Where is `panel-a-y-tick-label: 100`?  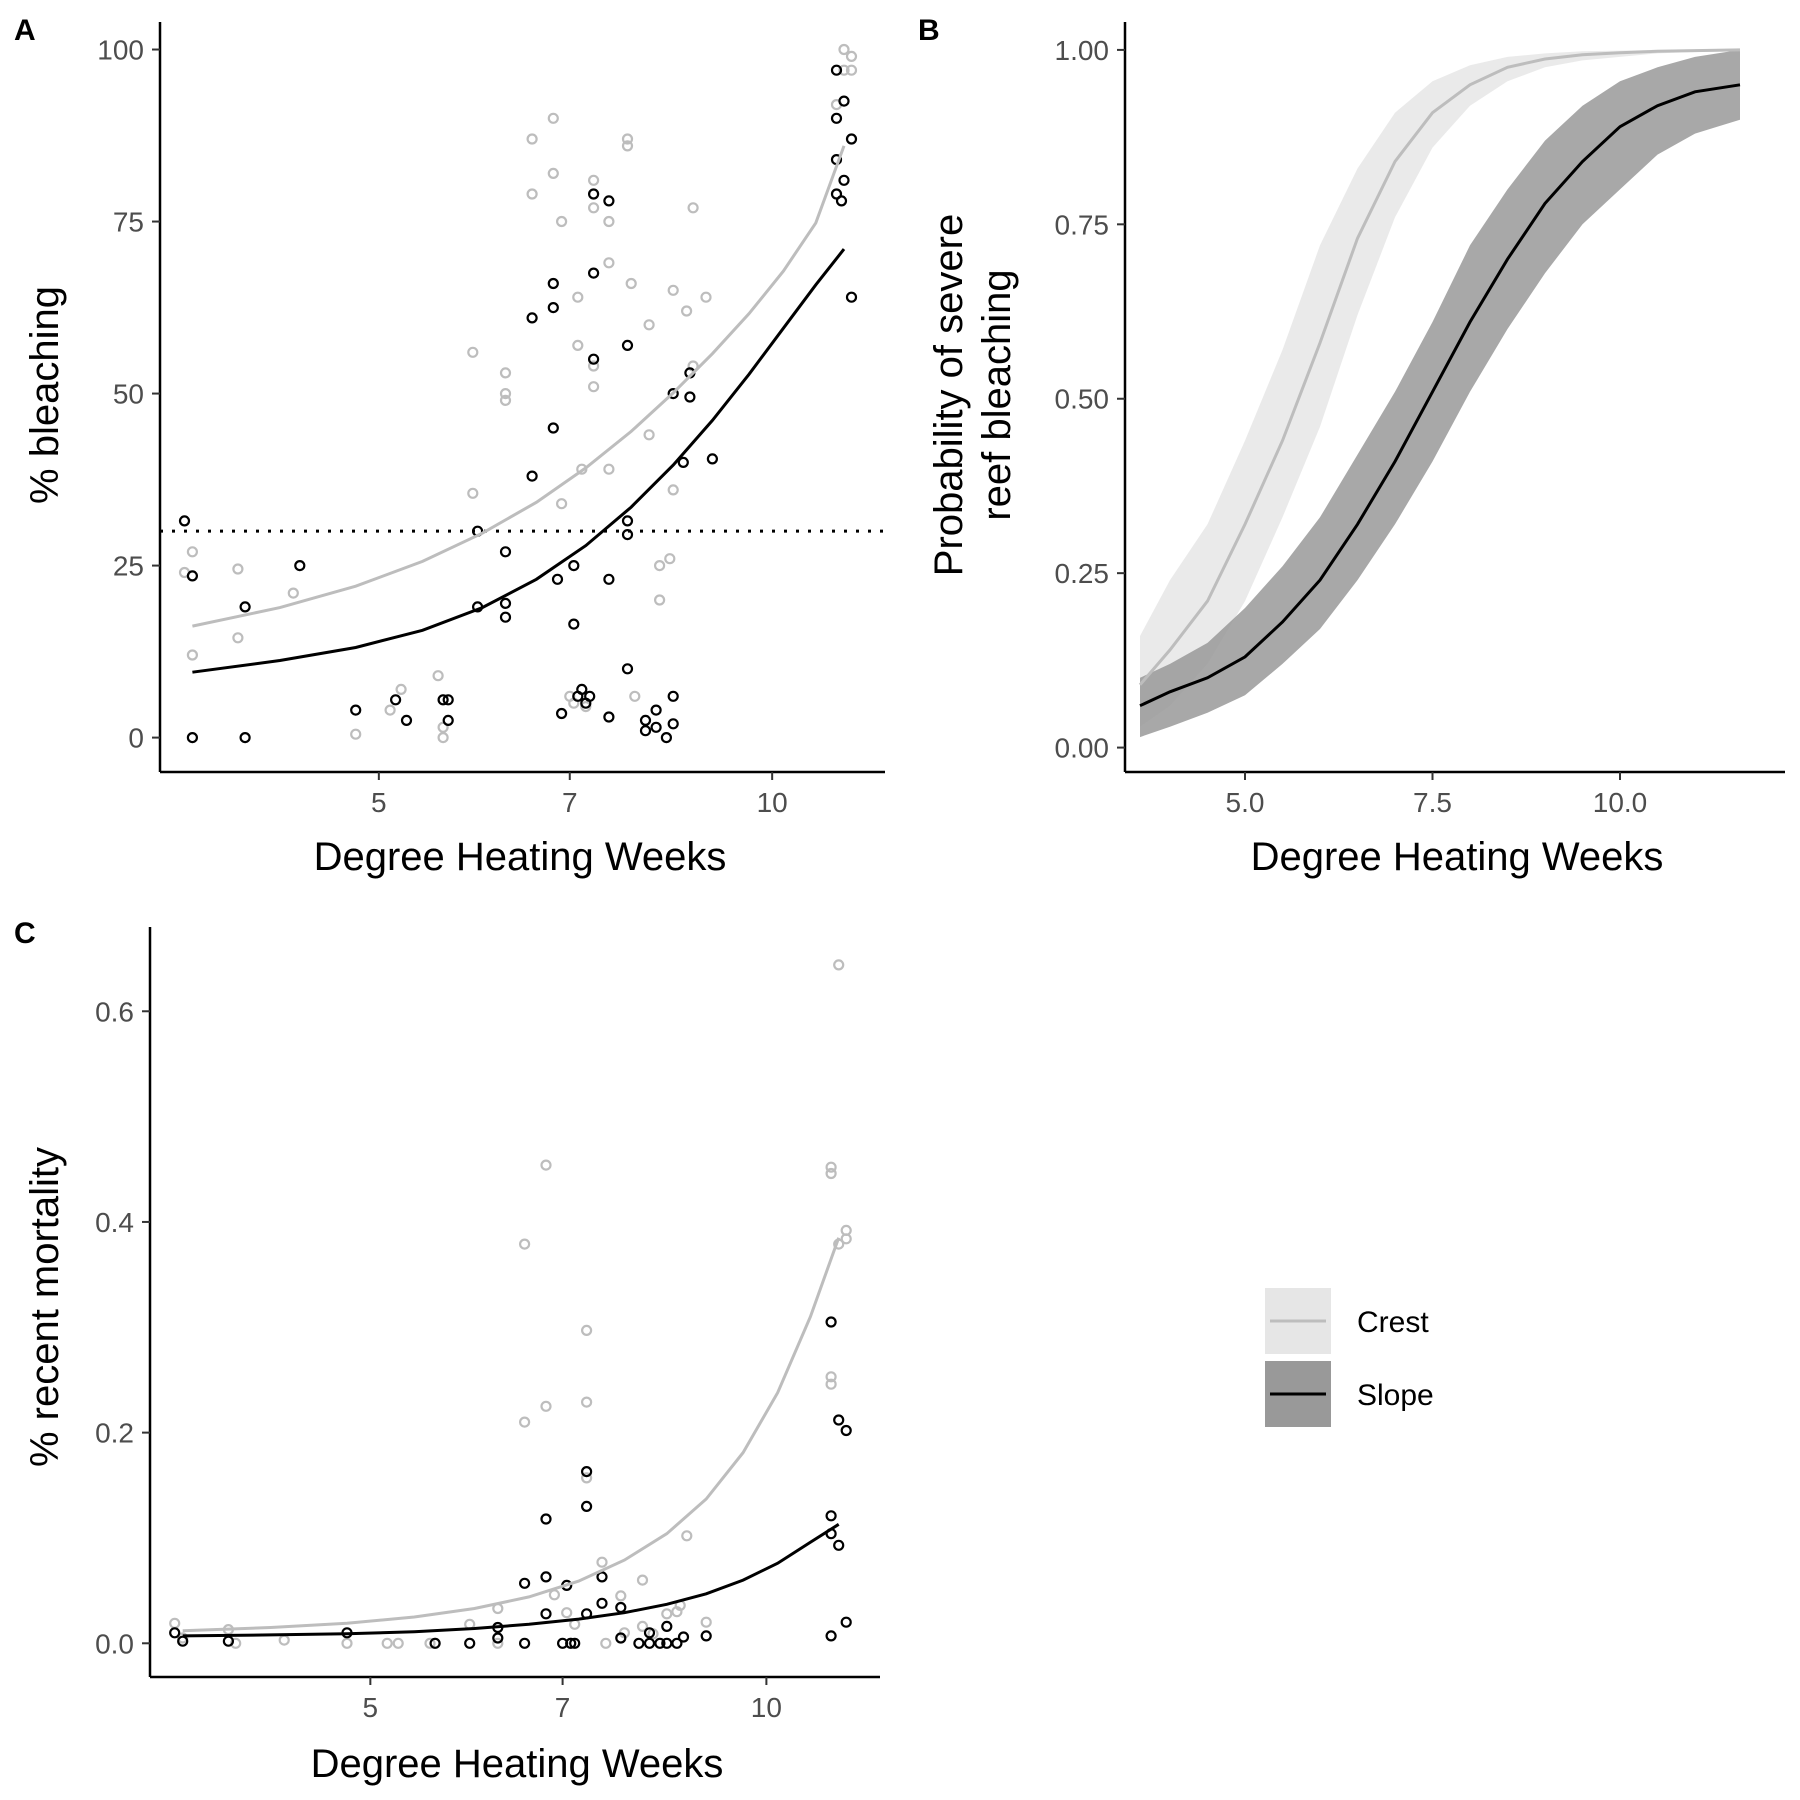
panel-a-y-tick-label: 100 is located at coordinates (120, 50).